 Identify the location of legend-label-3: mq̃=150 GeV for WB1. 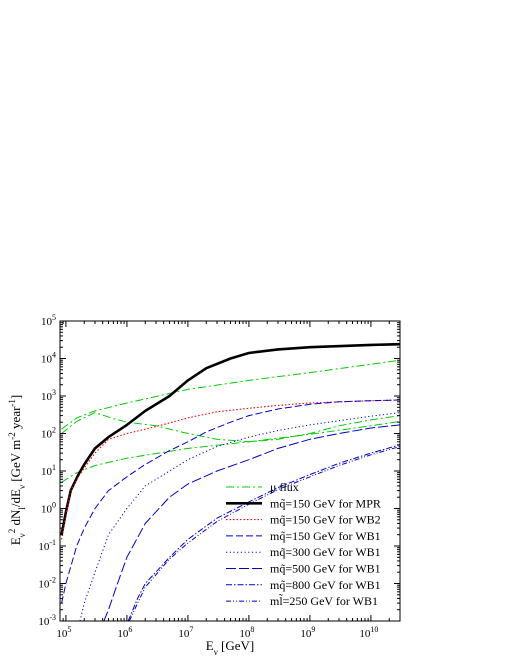
(325, 536).